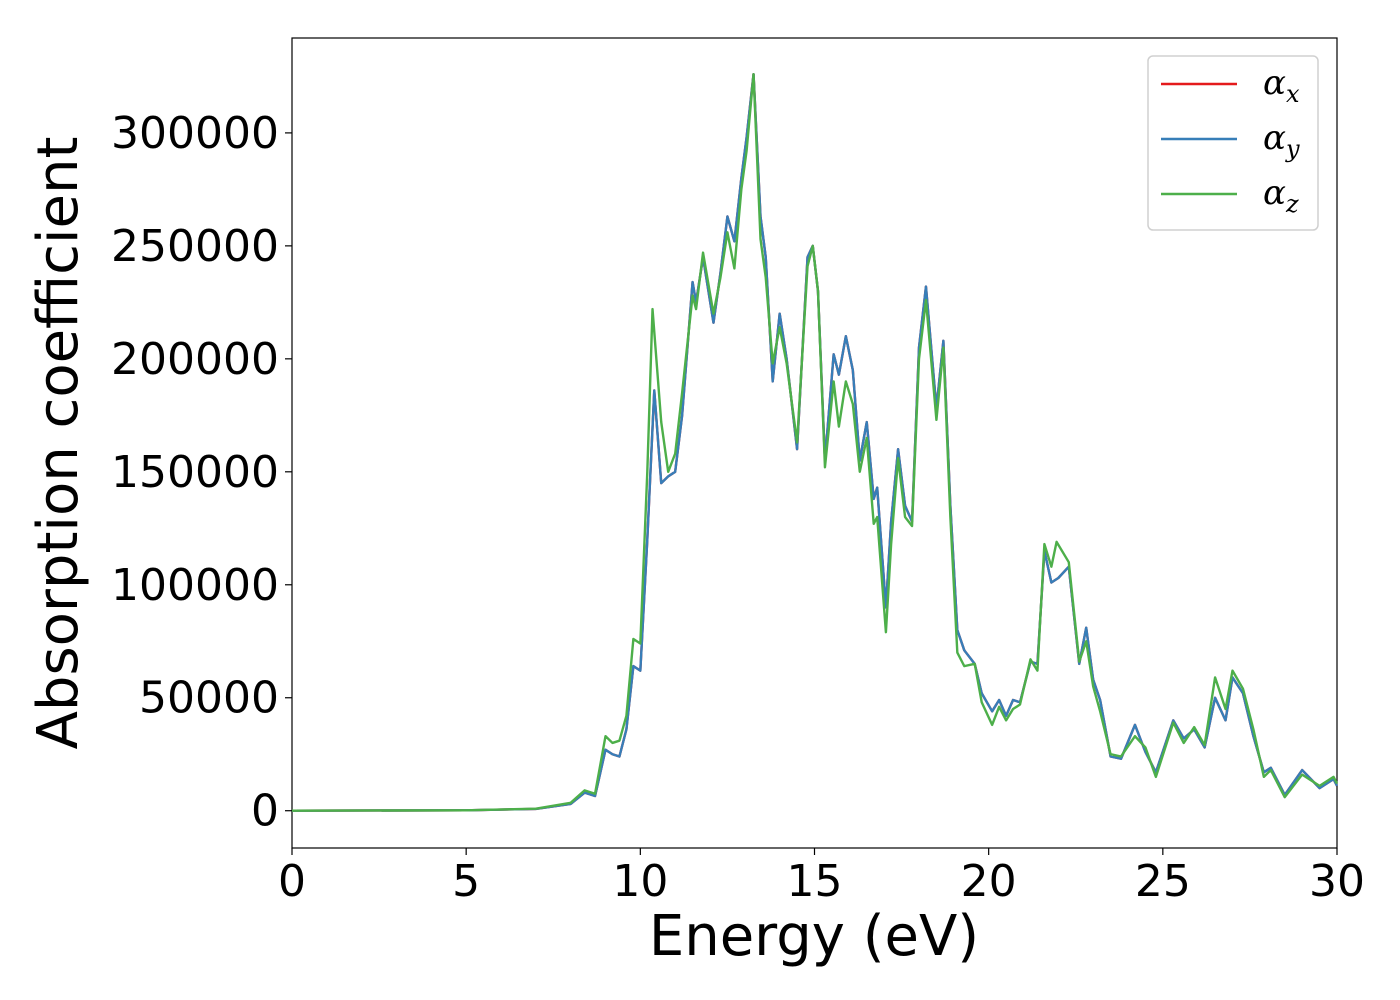  Describe the element at coordinates (1292, 149) in the screenshot. I see `legend-label-subscript: y` at that location.